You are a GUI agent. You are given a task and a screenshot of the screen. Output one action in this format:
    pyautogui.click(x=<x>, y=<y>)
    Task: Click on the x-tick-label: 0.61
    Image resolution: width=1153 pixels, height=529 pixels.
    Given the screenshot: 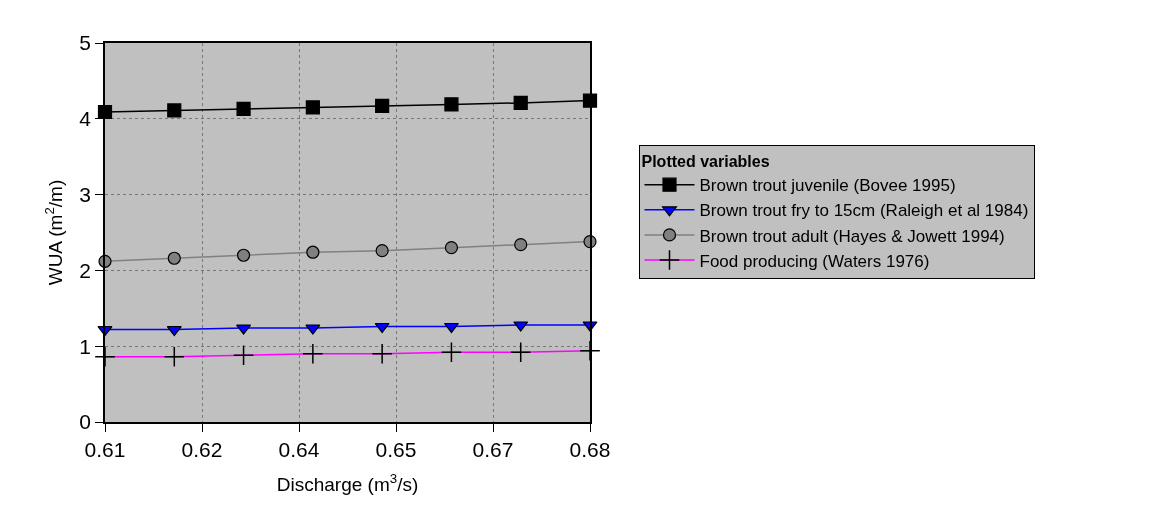 What is the action you would take?
    pyautogui.click(x=105, y=449)
    